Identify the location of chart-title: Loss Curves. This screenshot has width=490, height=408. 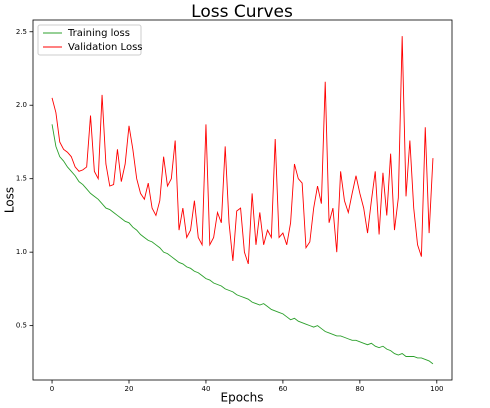
(242, 12).